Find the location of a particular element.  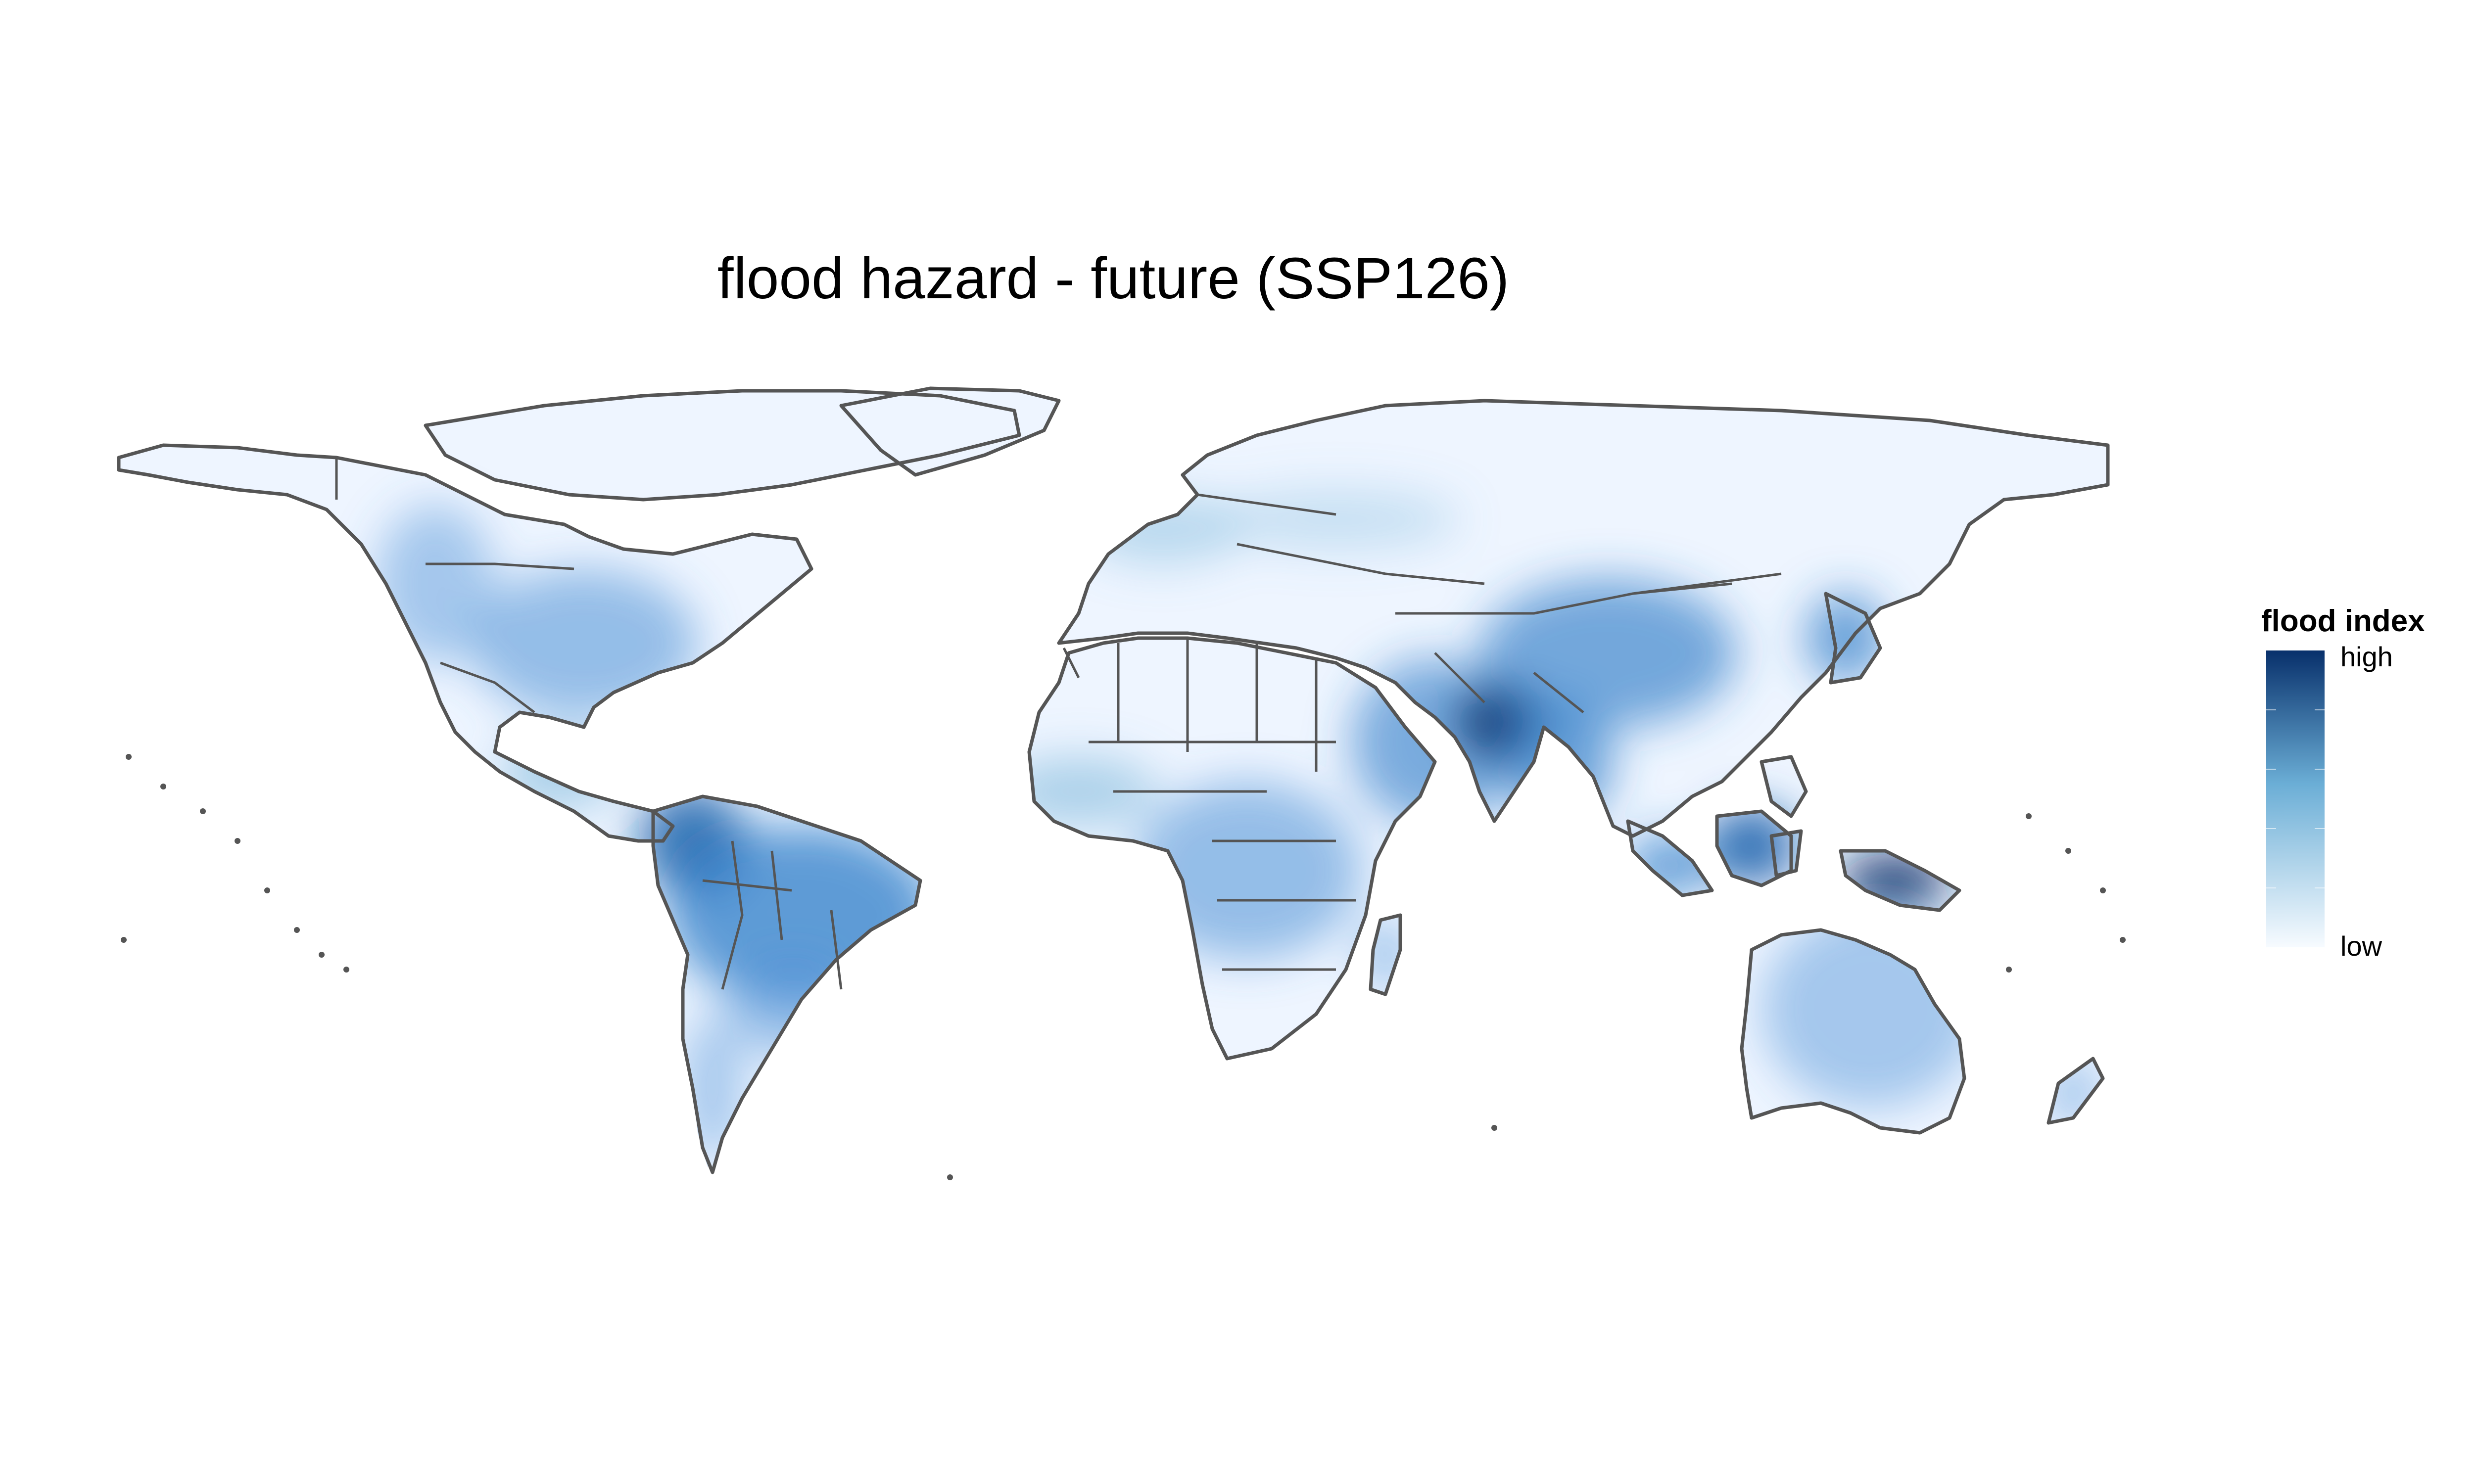

south-america-outline is located at coordinates (787, 984).